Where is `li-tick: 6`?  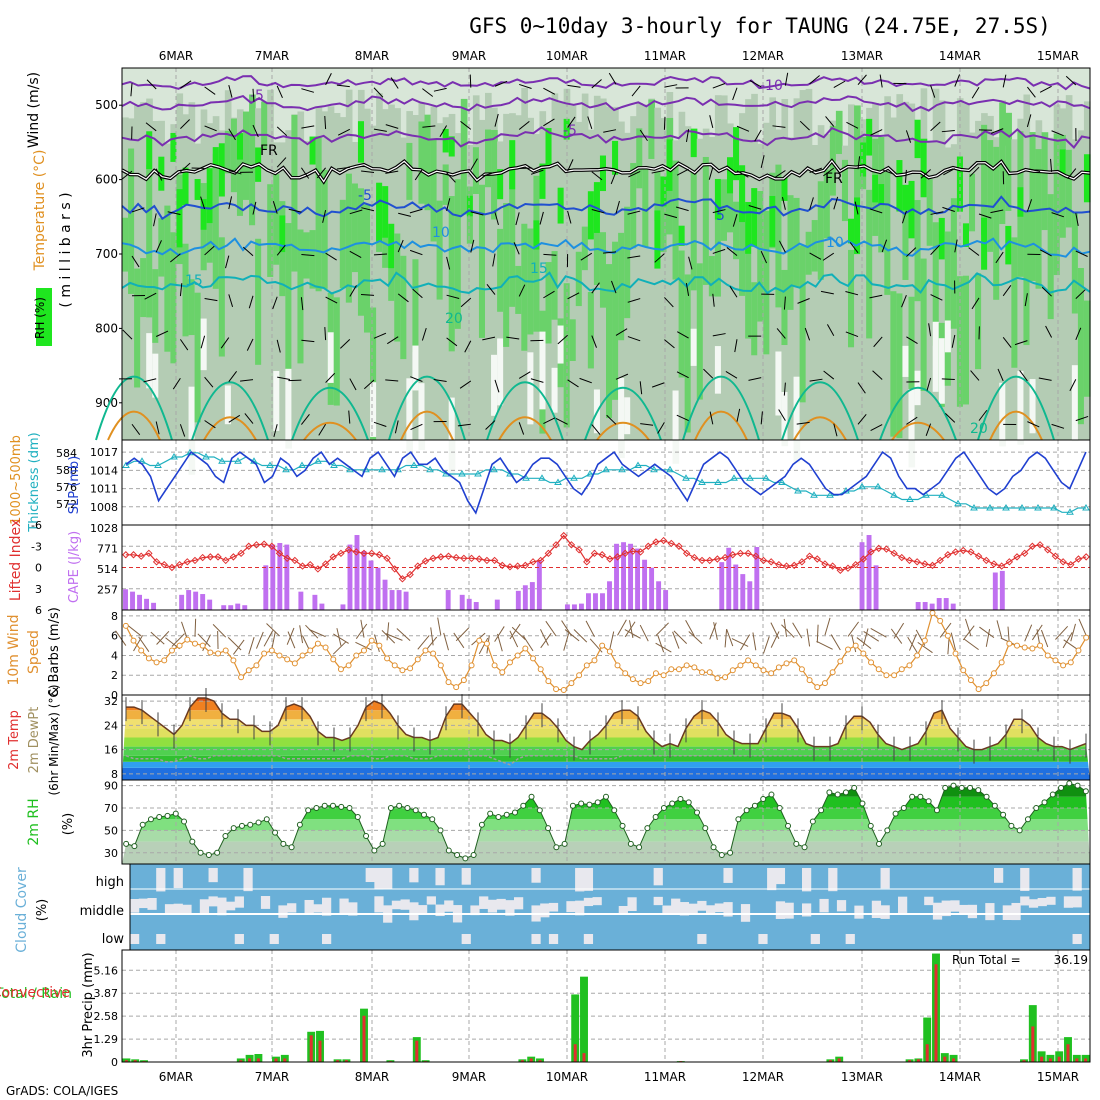 li-tick: 6 is located at coordinates (38, 610).